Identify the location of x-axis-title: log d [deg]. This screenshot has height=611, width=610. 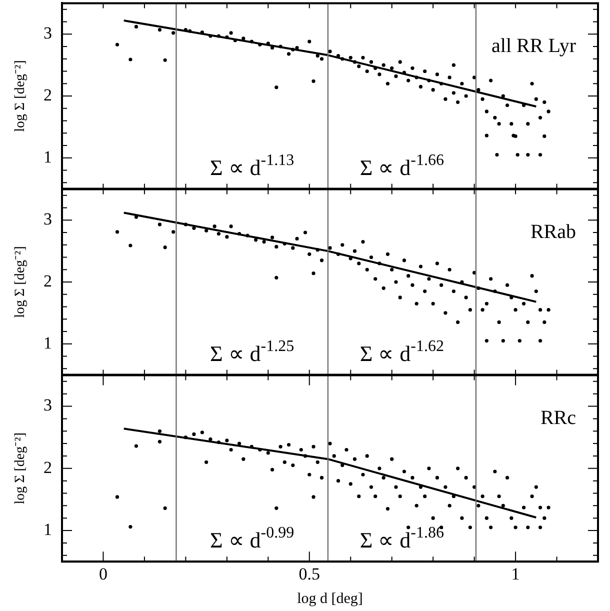
(330, 598).